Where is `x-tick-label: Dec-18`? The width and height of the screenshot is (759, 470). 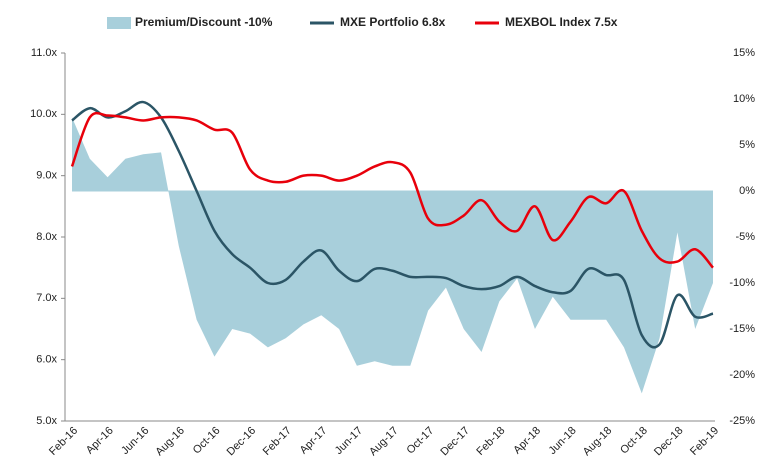
x-tick-label: Dec-18 is located at coordinates (669, 442).